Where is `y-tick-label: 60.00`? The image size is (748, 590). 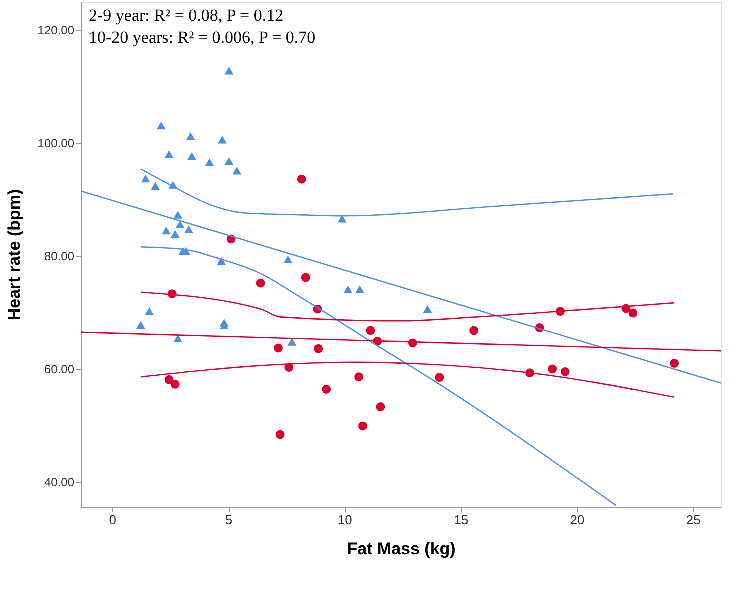 y-tick-label: 60.00 is located at coordinates (59, 369).